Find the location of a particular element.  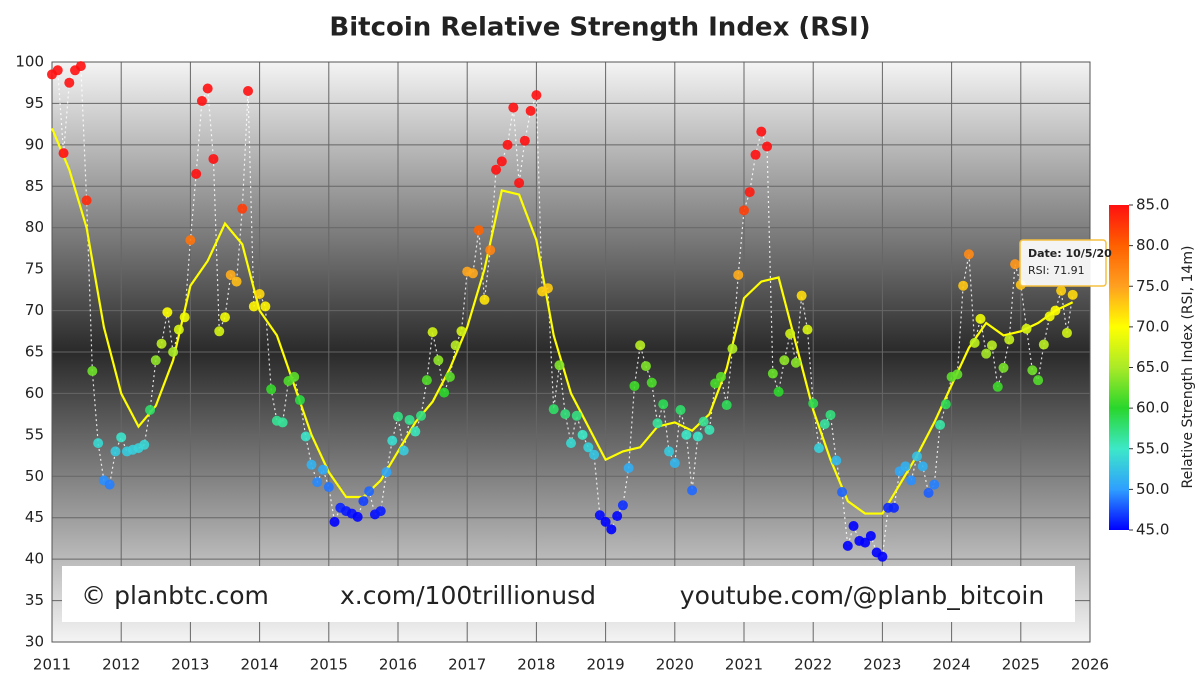

x-tick-label: 2016 is located at coordinates (398, 665).